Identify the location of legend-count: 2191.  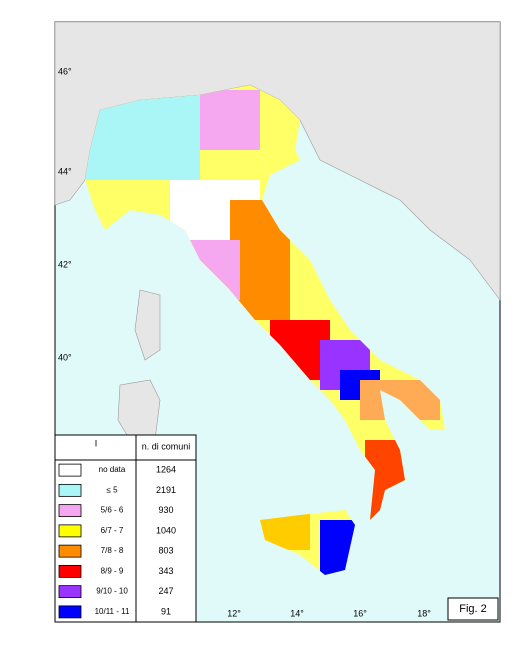
(166, 490).